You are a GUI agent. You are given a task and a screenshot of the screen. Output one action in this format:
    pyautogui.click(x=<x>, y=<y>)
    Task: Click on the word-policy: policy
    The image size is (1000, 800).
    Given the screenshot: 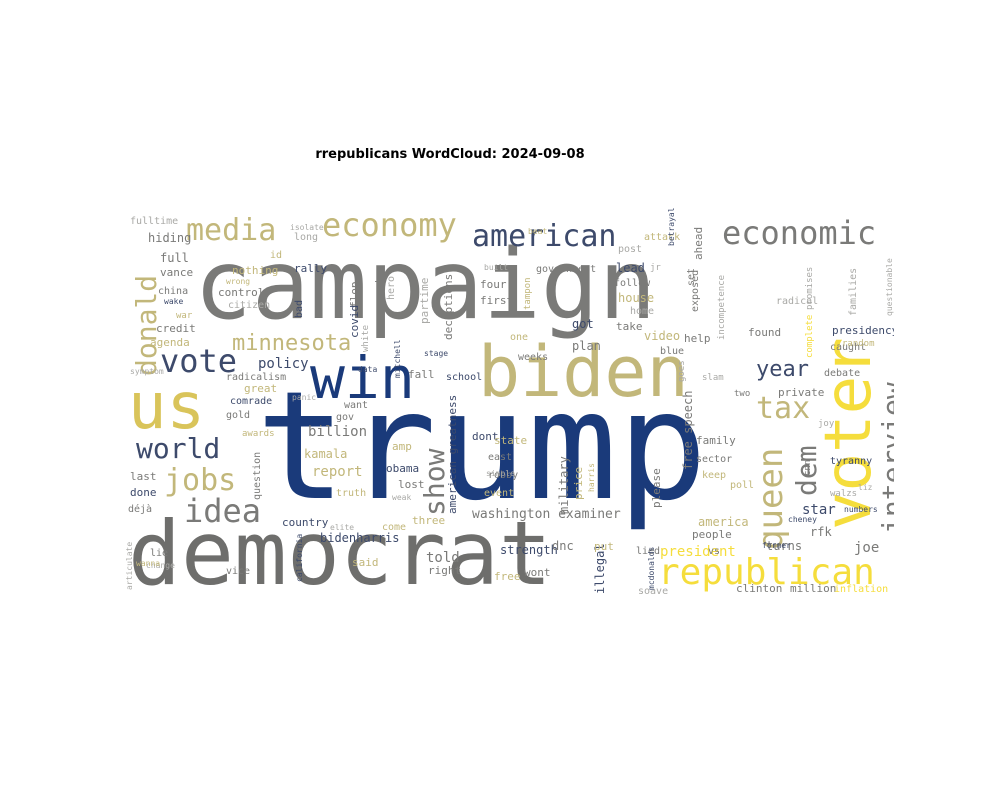 What is the action you would take?
    pyautogui.click(x=283, y=364)
    